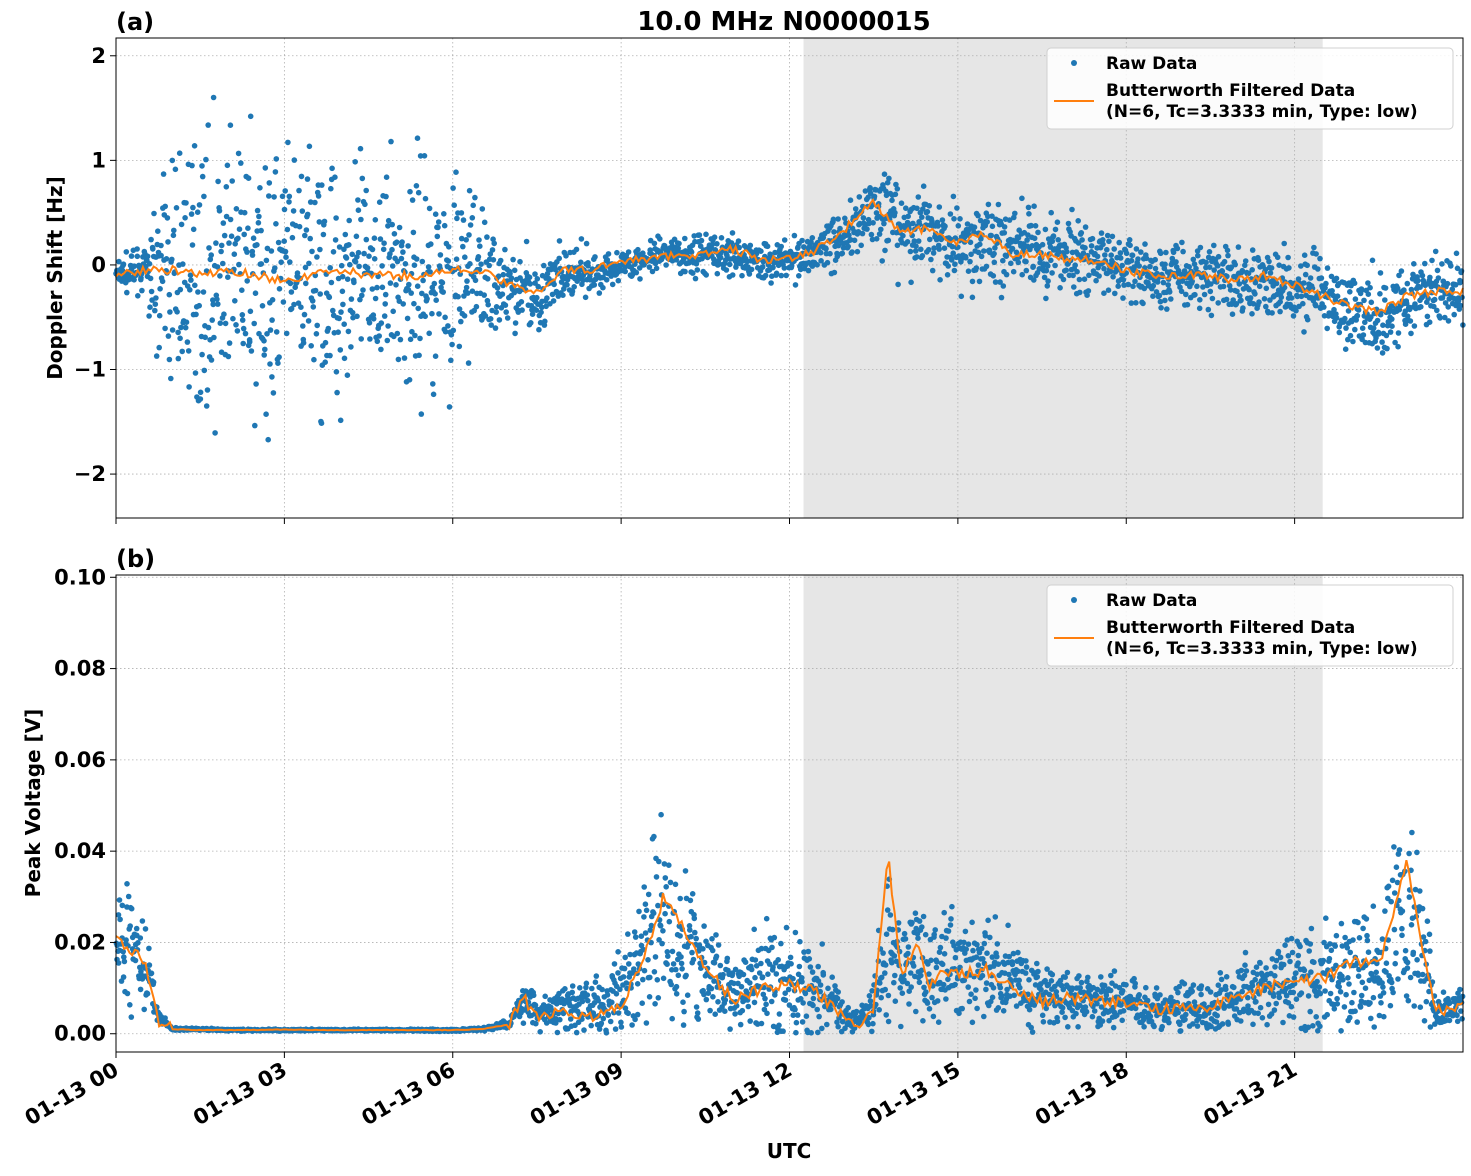  What do you see at coordinates (1151, 64) in the screenshot?
I see `legend-raw-label: Raw Data` at bounding box center [1151, 64].